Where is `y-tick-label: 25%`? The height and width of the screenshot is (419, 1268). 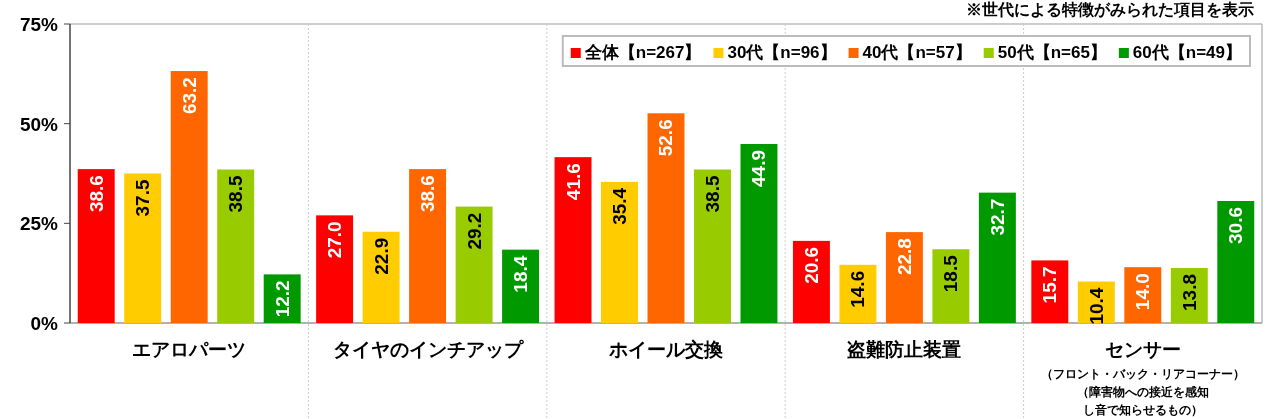
y-tick-label: 25% is located at coordinates (39, 224).